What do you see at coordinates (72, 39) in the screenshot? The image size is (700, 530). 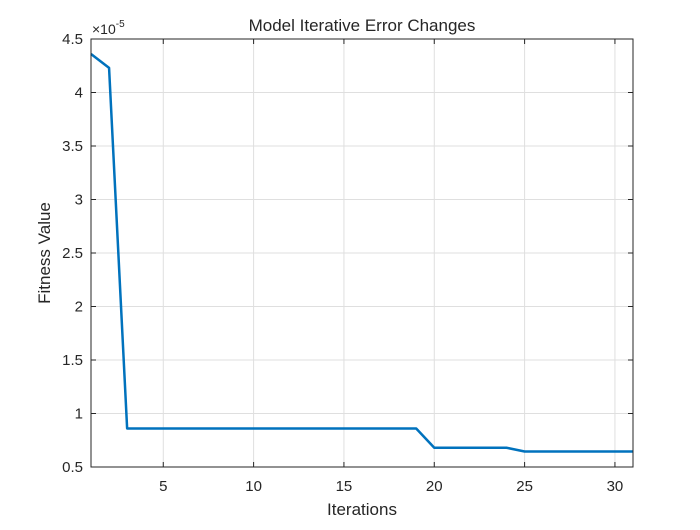 I see `y-tick-label: 4.5` at bounding box center [72, 39].